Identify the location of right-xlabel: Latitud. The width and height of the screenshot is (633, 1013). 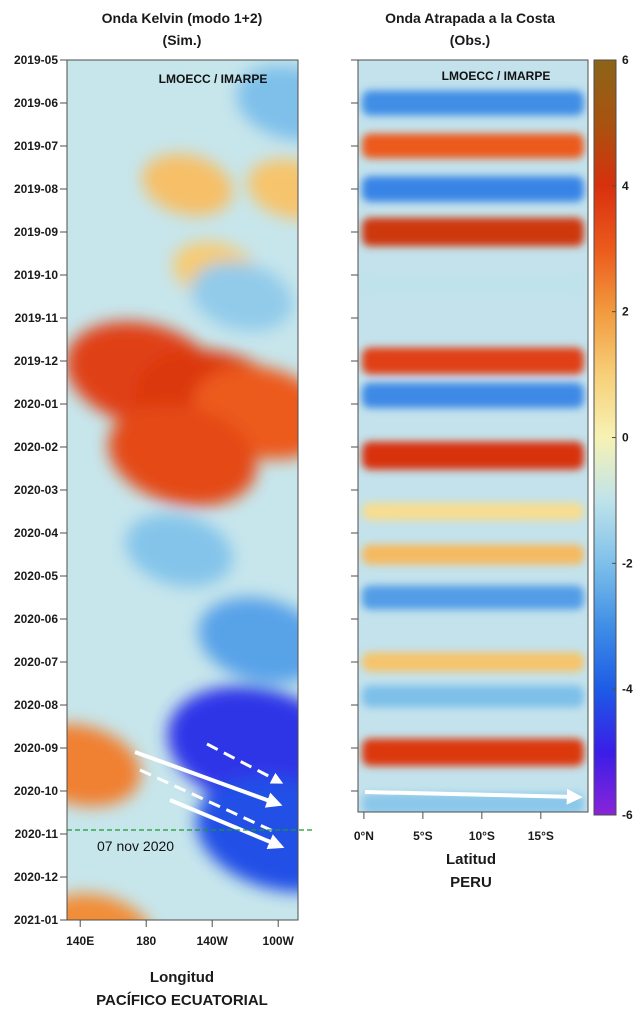
(471, 859).